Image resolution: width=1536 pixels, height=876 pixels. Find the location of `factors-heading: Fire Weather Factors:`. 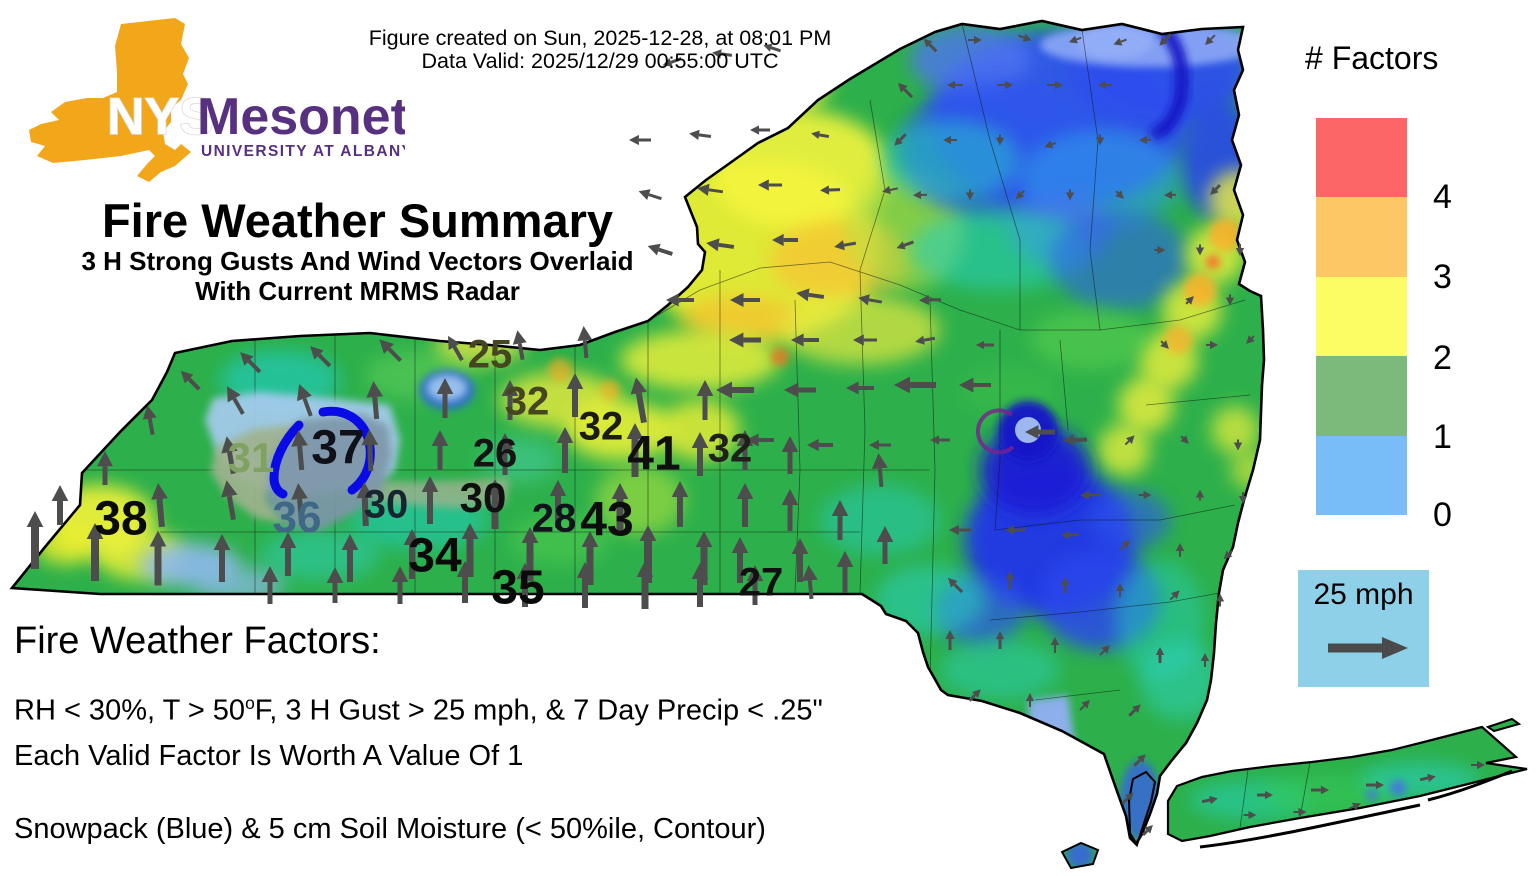

factors-heading: Fire Weather Factors: is located at coordinates (197, 641).